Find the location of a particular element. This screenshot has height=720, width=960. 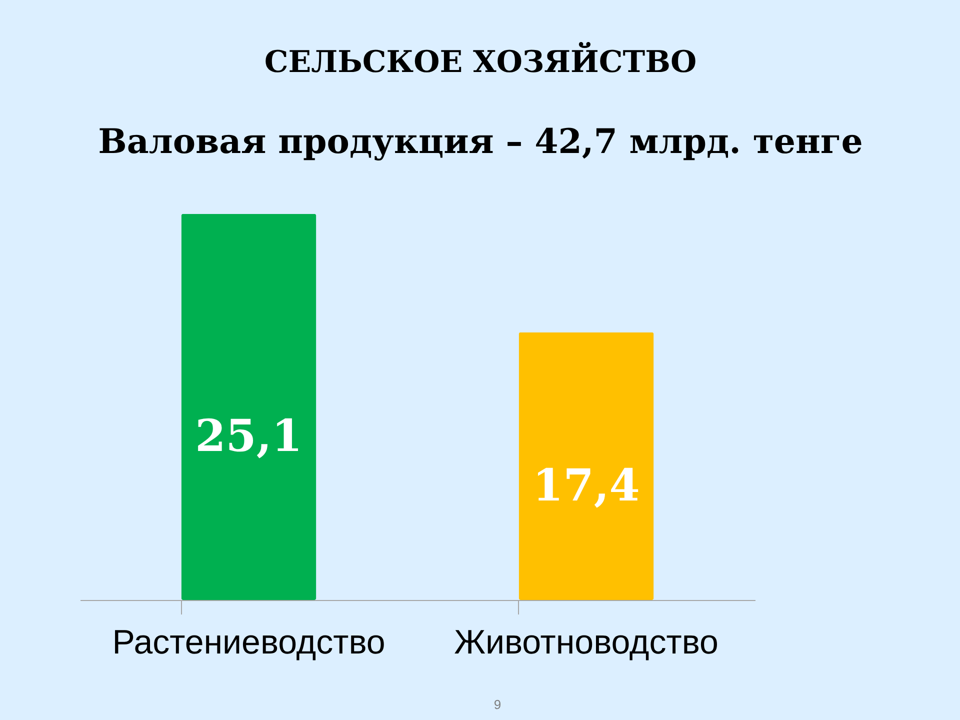

chart-title: СЕЛЬСКОЕ ХОЗЯЙСТВО is located at coordinates (480, 61).